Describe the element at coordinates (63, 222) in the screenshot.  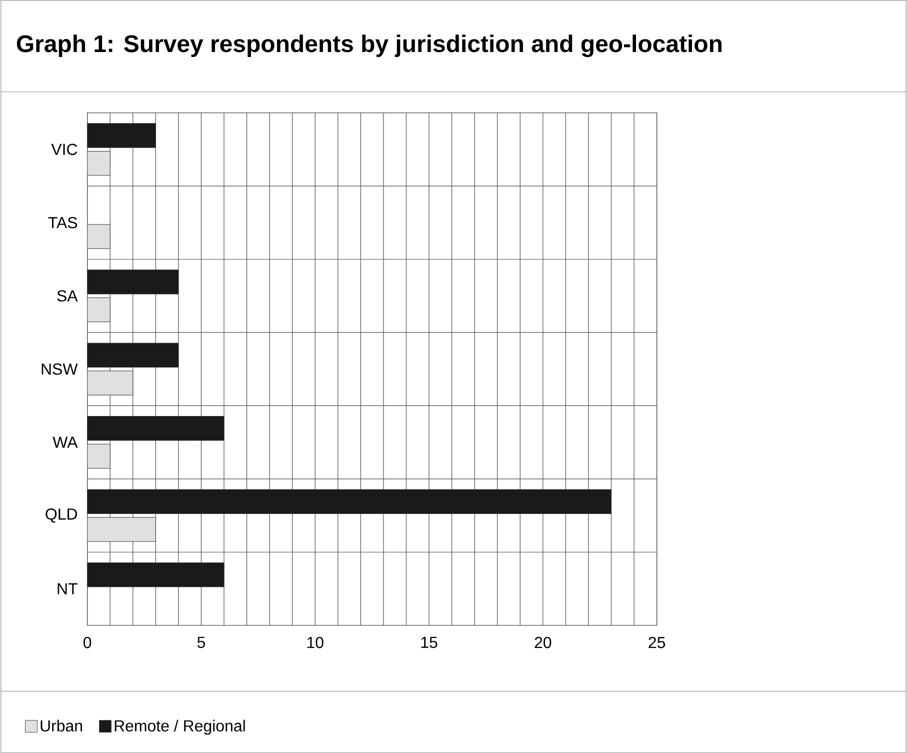
I see `y-tick-label: TAS` at that location.